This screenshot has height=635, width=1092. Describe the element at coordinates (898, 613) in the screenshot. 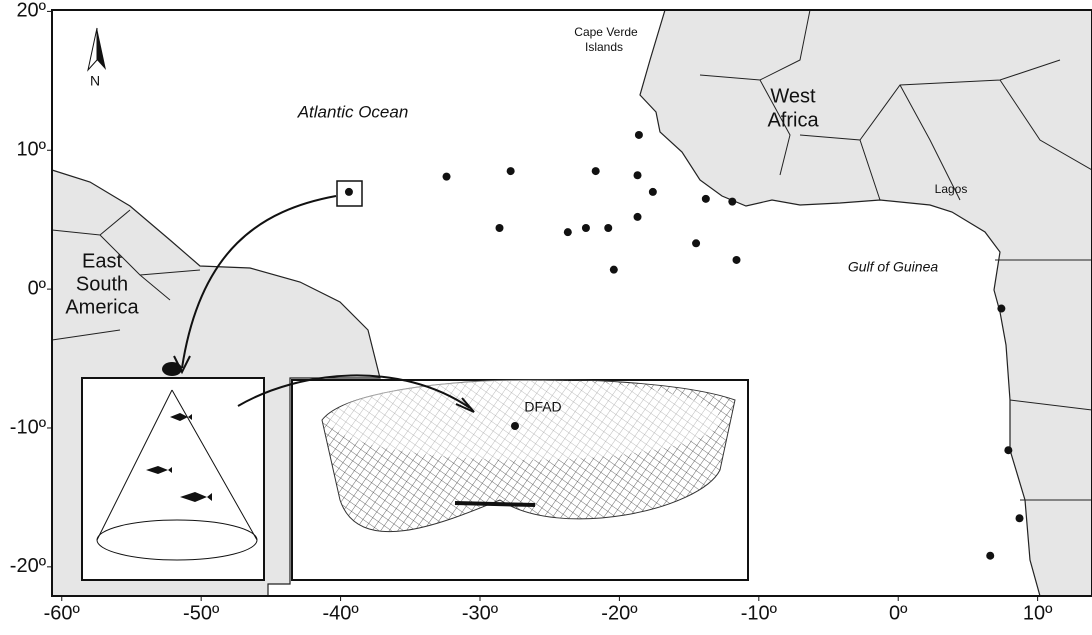

I see `x-tick-label: 0º` at that location.